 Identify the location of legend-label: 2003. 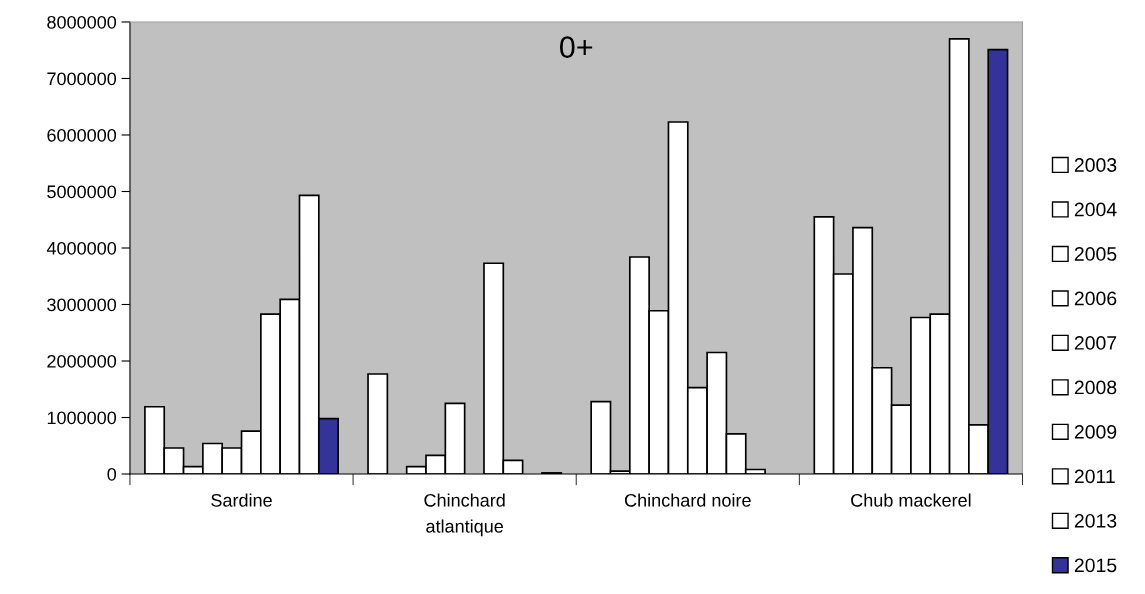
(1095, 165).